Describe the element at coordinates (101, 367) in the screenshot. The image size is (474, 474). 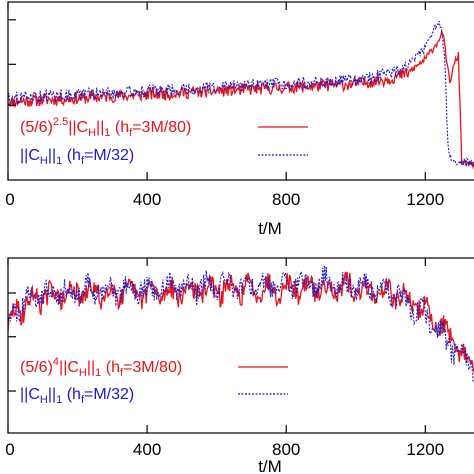
I see `legend-label: (5/6)4||CH||1 (hf=3M/80)` at that location.